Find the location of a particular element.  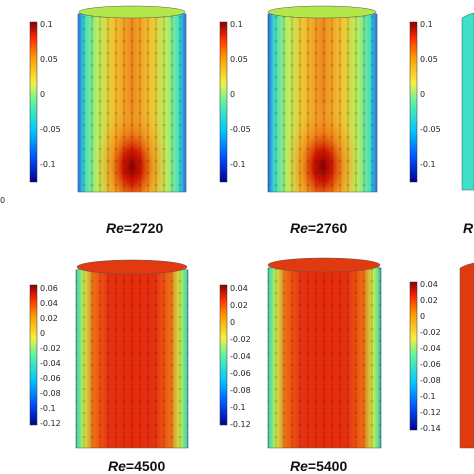

colorbar-ticks: 0.1 0.05 0 -0.05 -0.1 is located at coordinates (50, 94).